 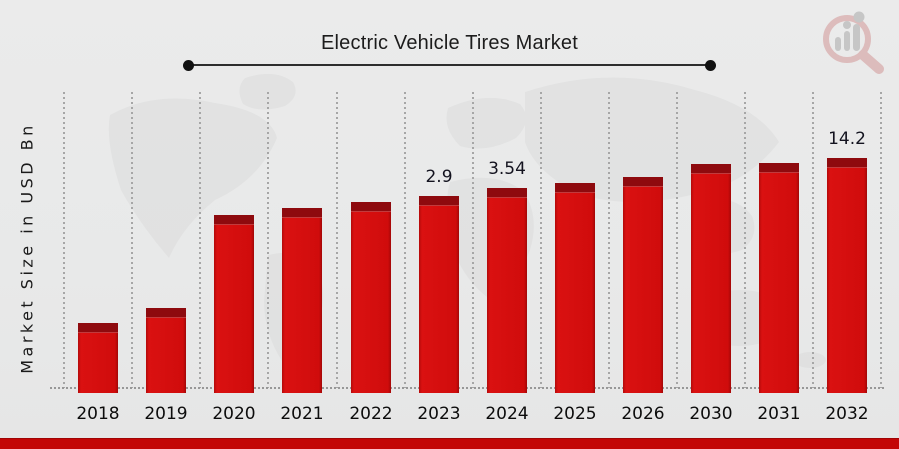 I want to click on x-axis-tick-2032: 2032, so click(x=847, y=414).